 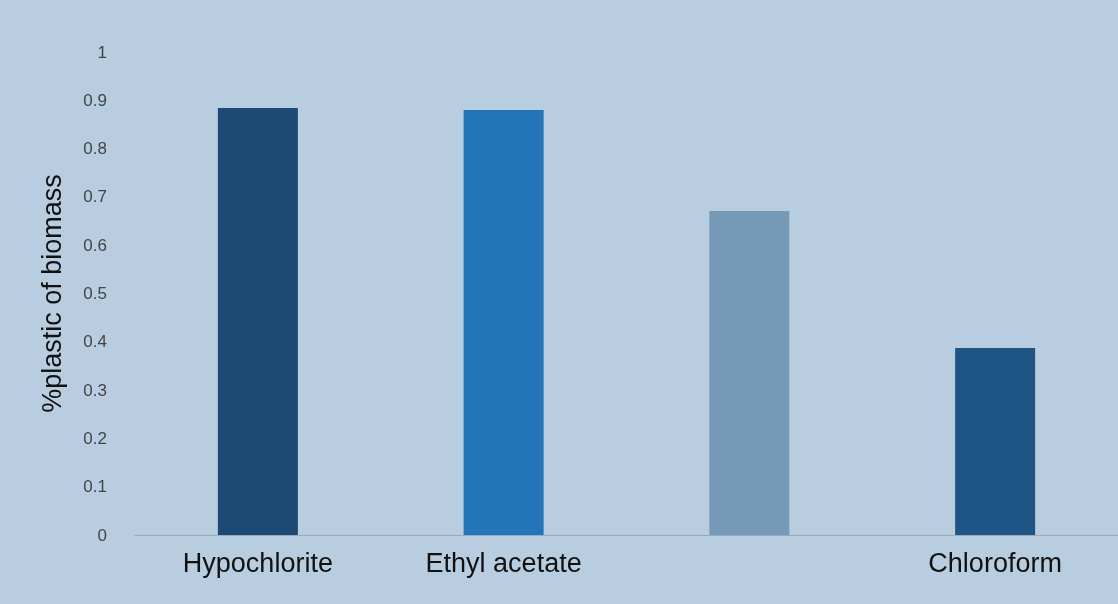 What do you see at coordinates (102, 535) in the screenshot?
I see `y-tick-label: 0` at bounding box center [102, 535].